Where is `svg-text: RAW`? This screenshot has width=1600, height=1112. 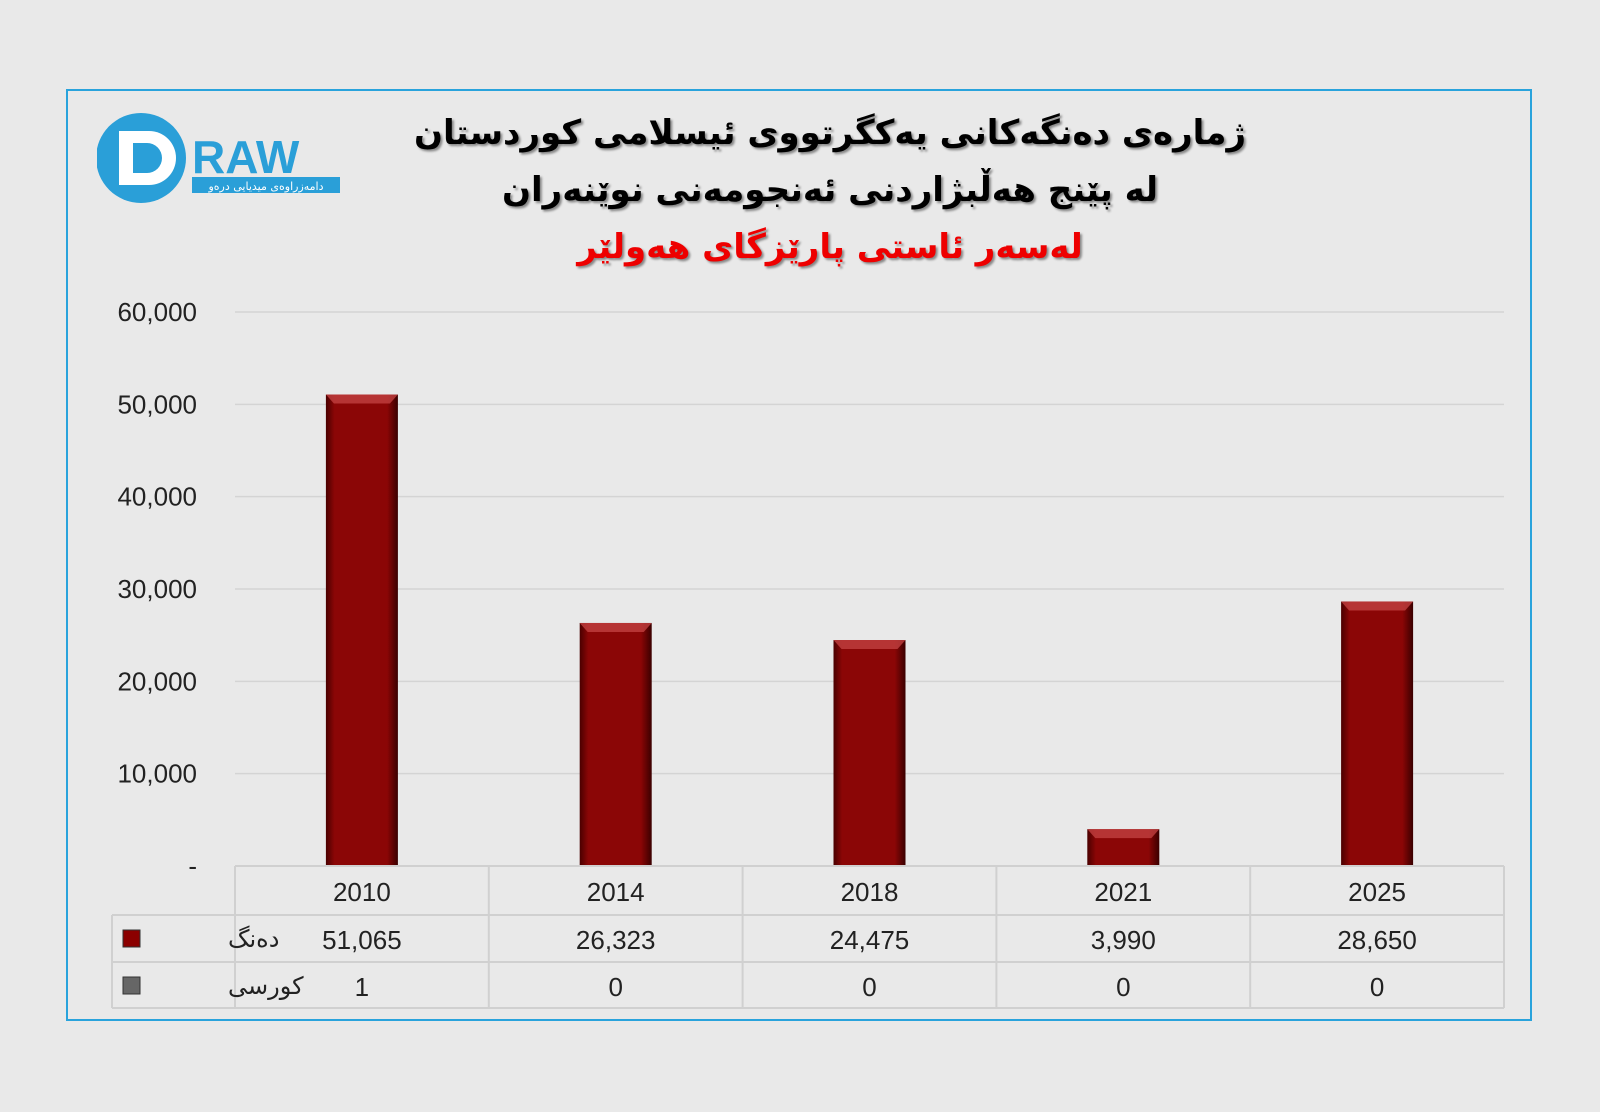 svg-text: RAW is located at coordinates (246, 157).